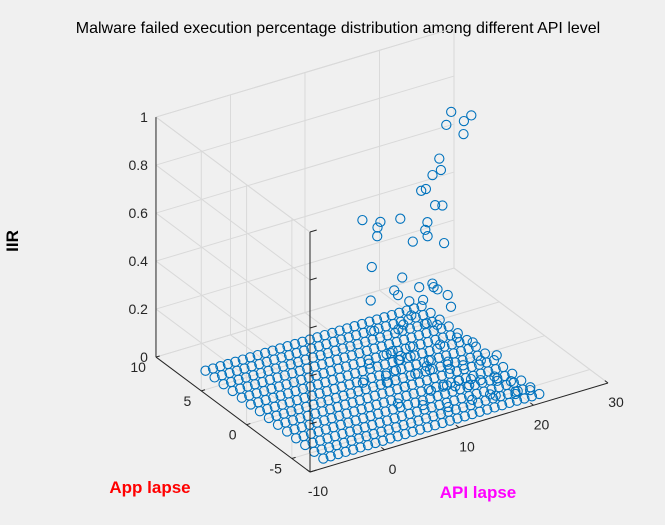  I want to click on x-tick-label: 30, so click(616, 402).